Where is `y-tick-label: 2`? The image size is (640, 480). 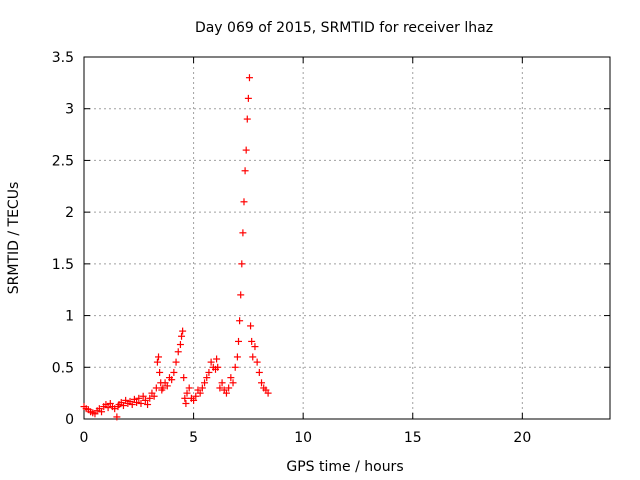
y-tick-label: 2 is located at coordinates (69, 213).